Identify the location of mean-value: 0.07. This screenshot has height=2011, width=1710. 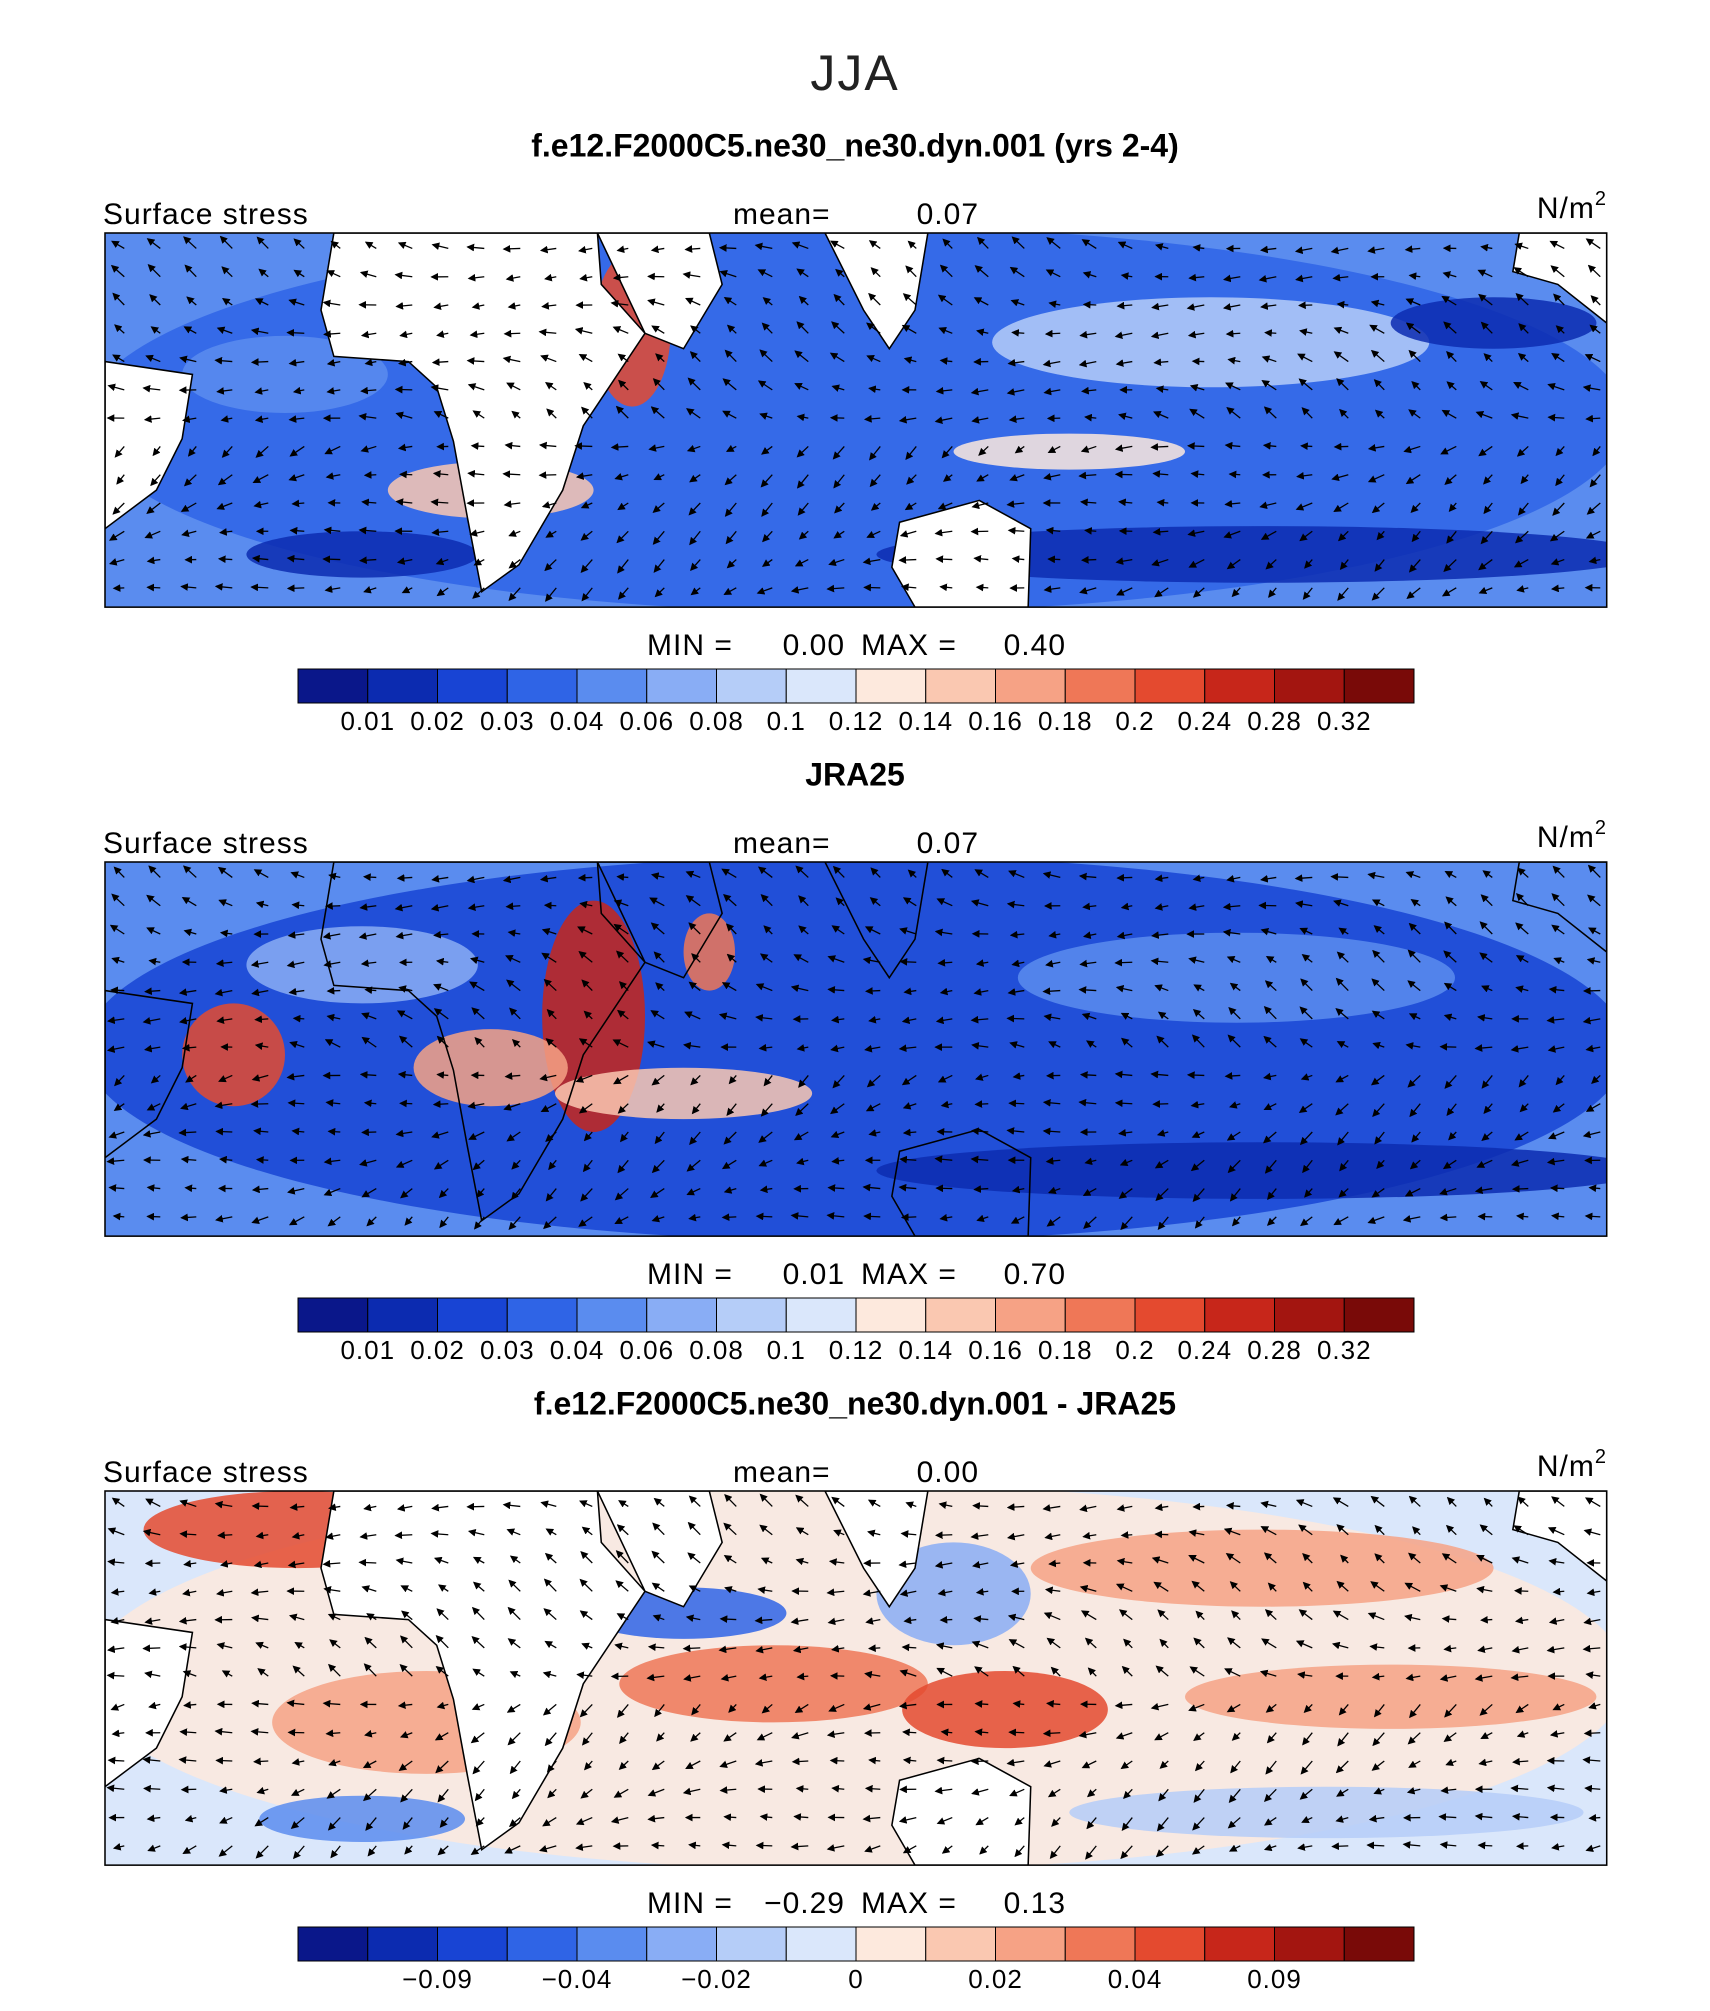
(948, 843).